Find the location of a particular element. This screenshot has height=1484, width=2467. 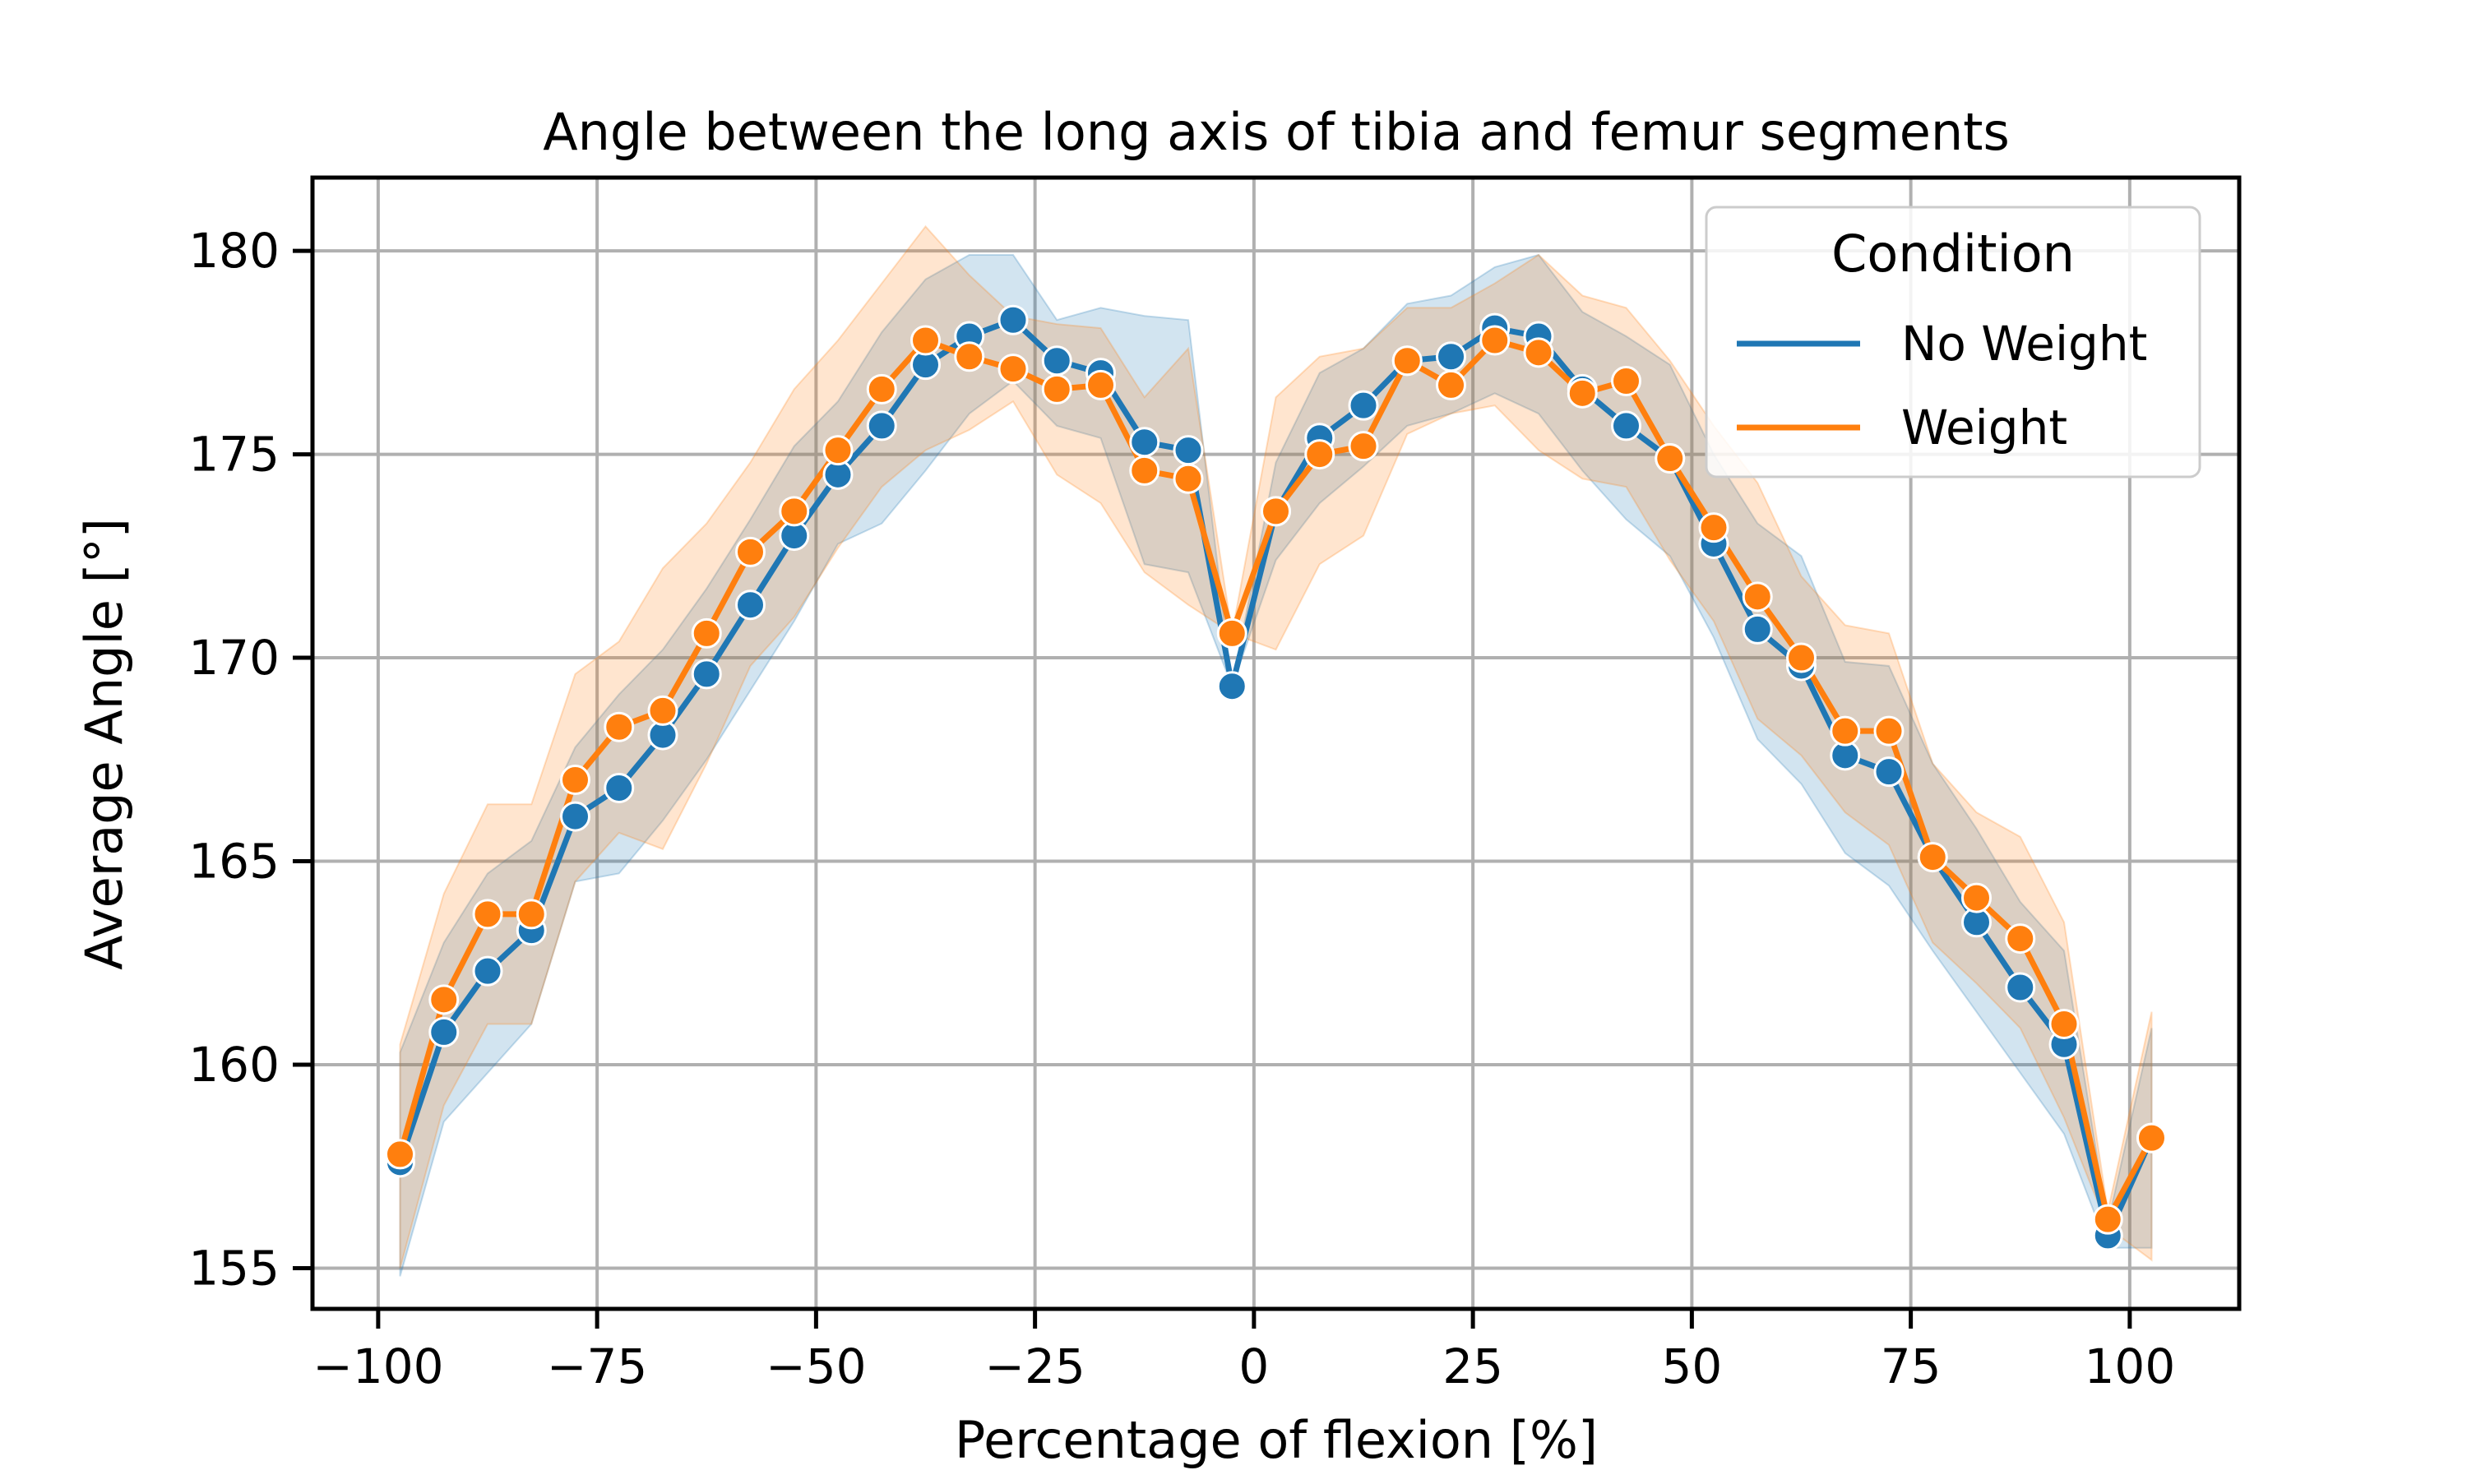

y-tick-label: 175 is located at coordinates (234, 455).